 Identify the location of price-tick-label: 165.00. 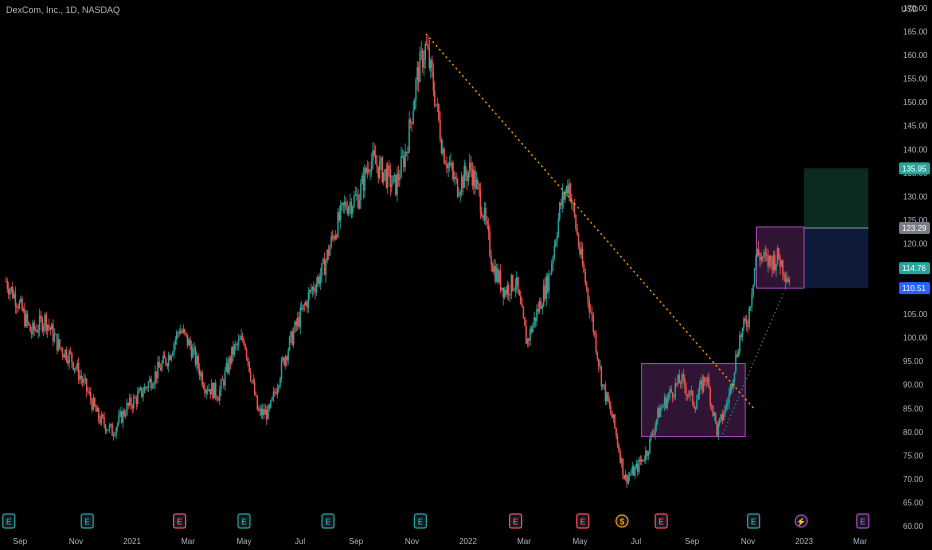
(915, 32).